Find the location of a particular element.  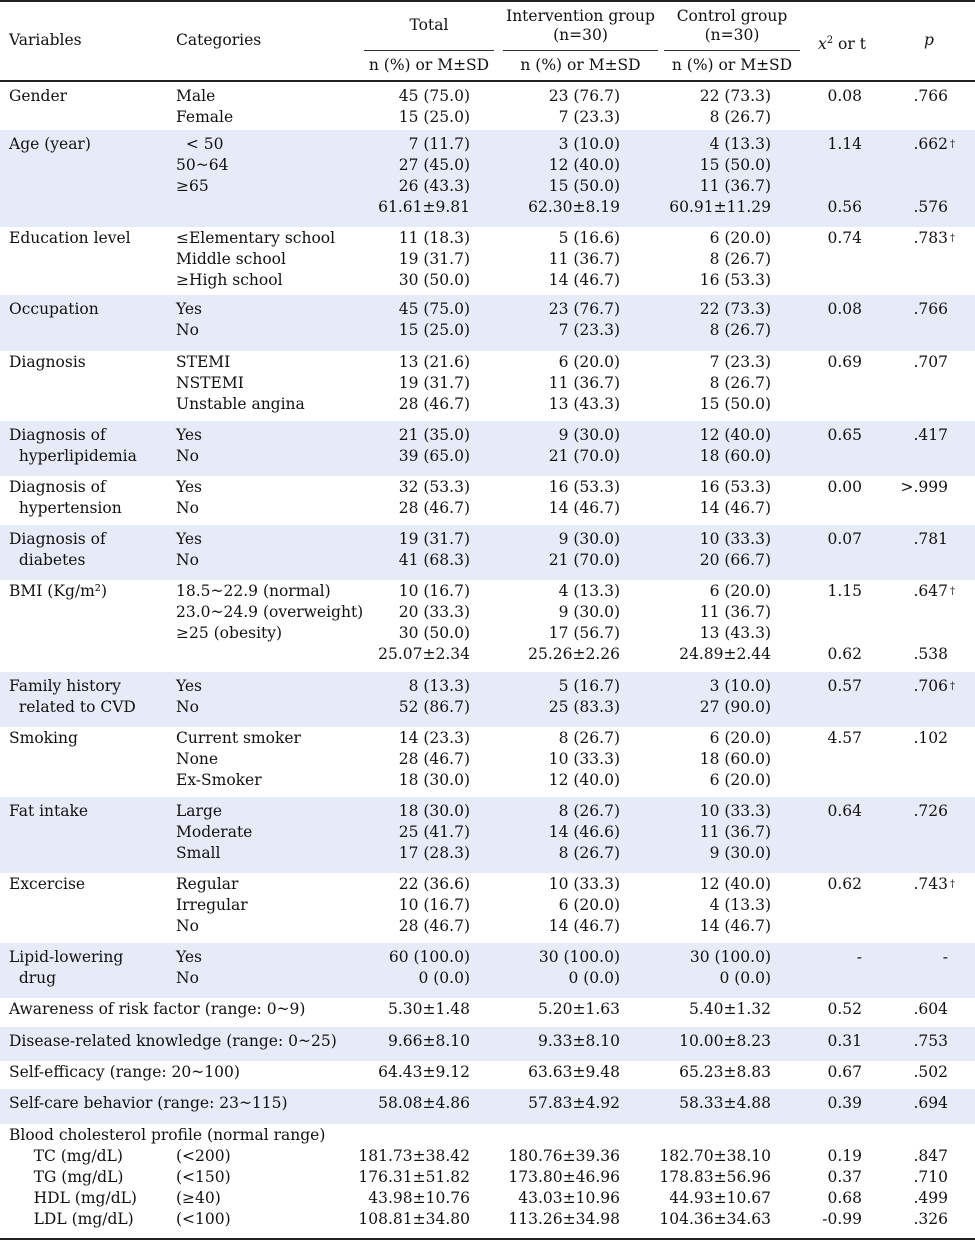

cell-intervention: 25 (83.3) is located at coordinates (584, 707).